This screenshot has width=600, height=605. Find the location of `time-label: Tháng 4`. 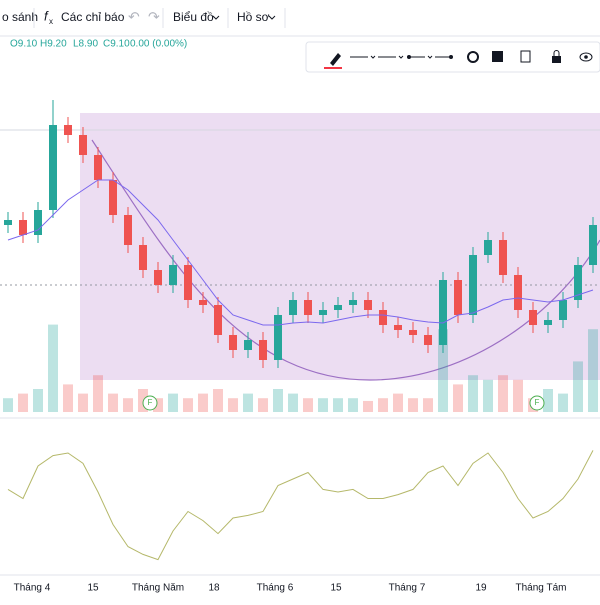

time-label: Tháng 4 is located at coordinates (32, 588).